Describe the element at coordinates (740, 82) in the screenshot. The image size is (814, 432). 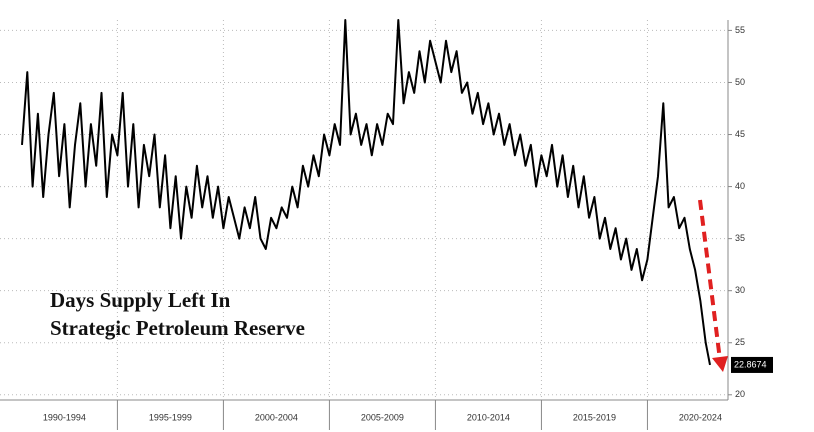
I see `y-tick-label: 50` at that location.